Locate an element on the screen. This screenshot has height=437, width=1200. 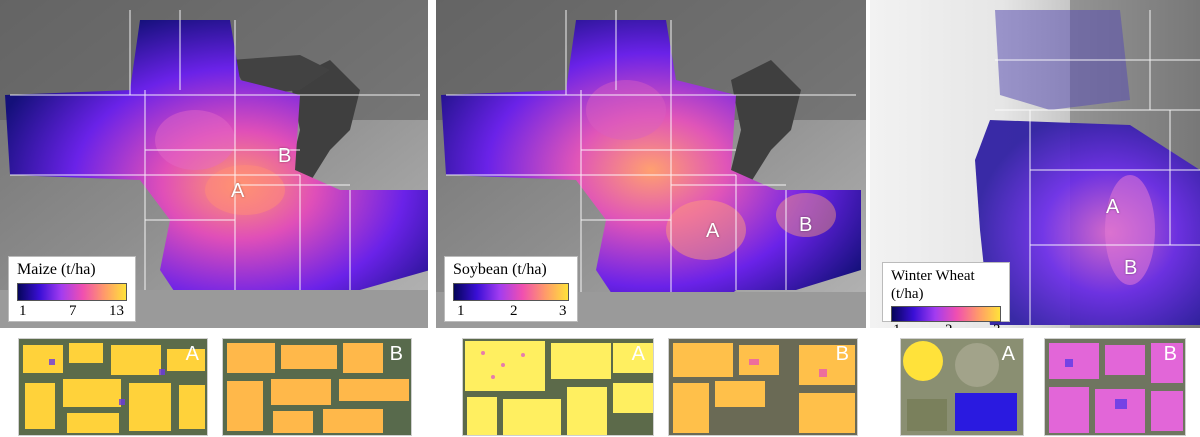
legend-title: Soybean (t/ha) is located at coordinates (500, 269).